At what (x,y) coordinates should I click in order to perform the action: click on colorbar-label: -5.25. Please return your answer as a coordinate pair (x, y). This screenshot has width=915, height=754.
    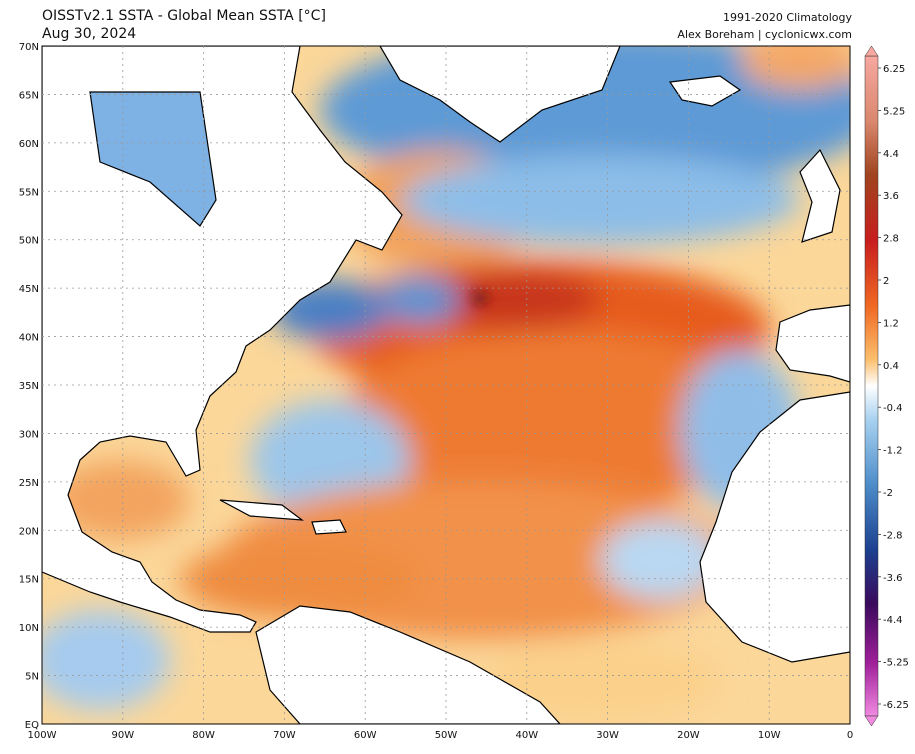
    Looking at the image, I should click on (896, 663).